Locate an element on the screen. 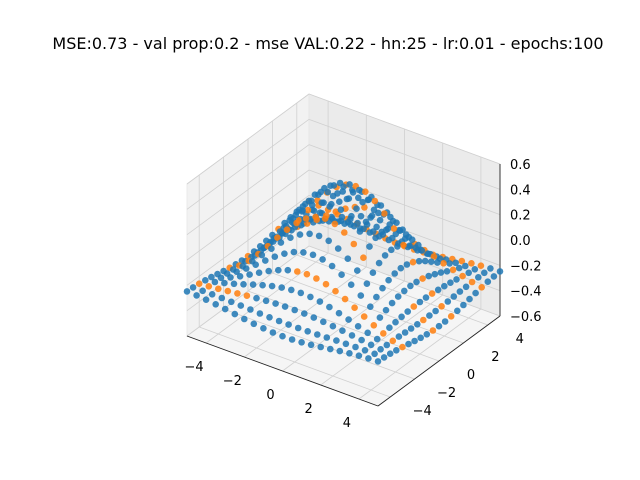 The height and width of the screenshot is (480, 640). z-tick-label: −0.6 is located at coordinates (526, 317).